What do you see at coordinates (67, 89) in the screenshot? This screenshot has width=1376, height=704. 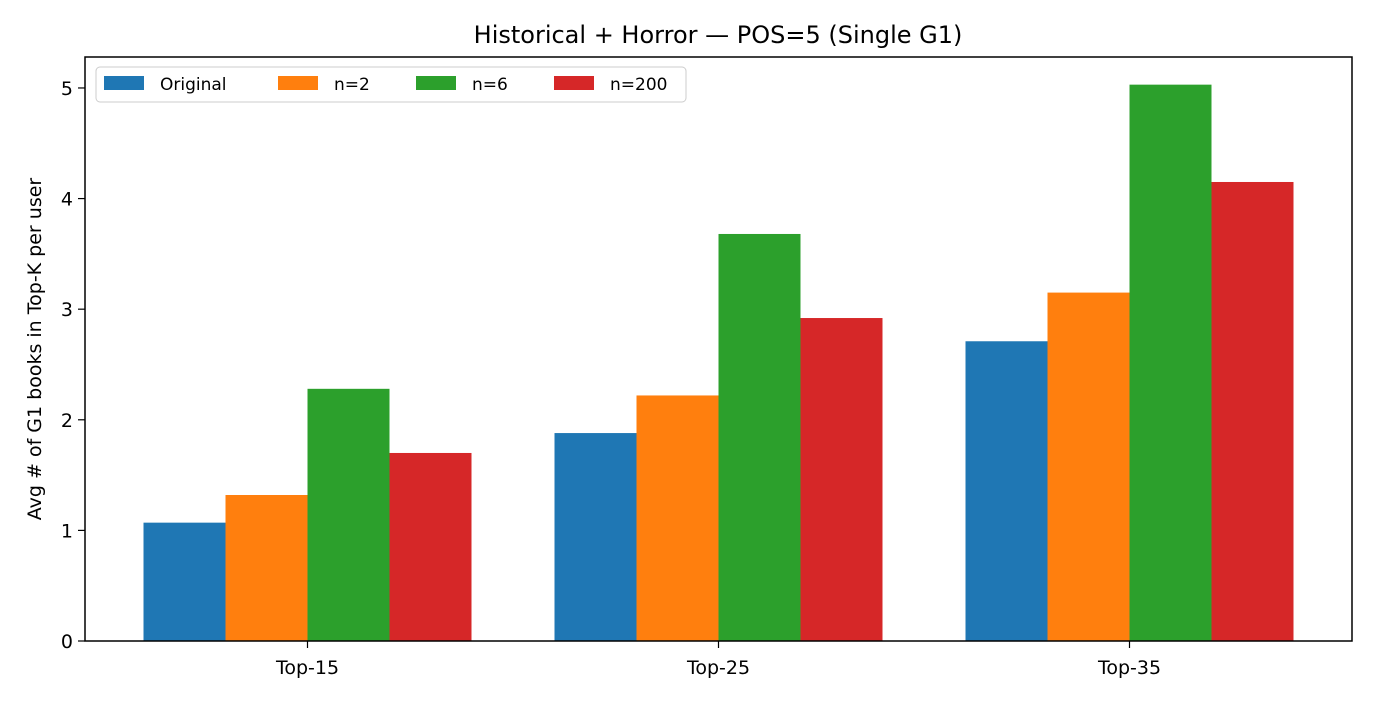 I see `y-tick-label: 5` at bounding box center [67, 89].